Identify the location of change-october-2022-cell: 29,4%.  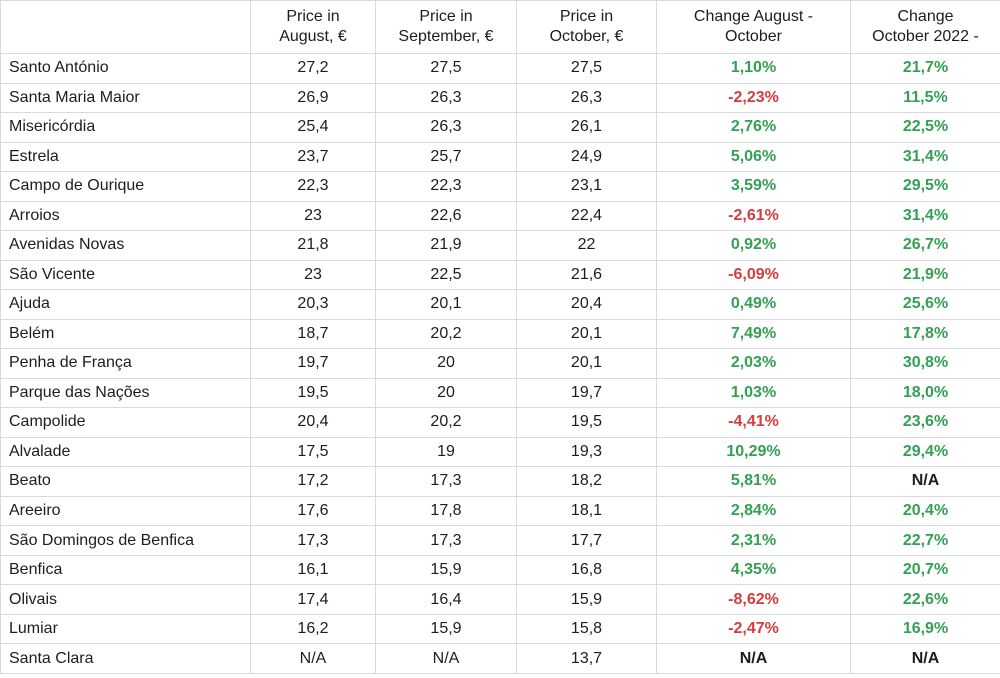
(925, 452).